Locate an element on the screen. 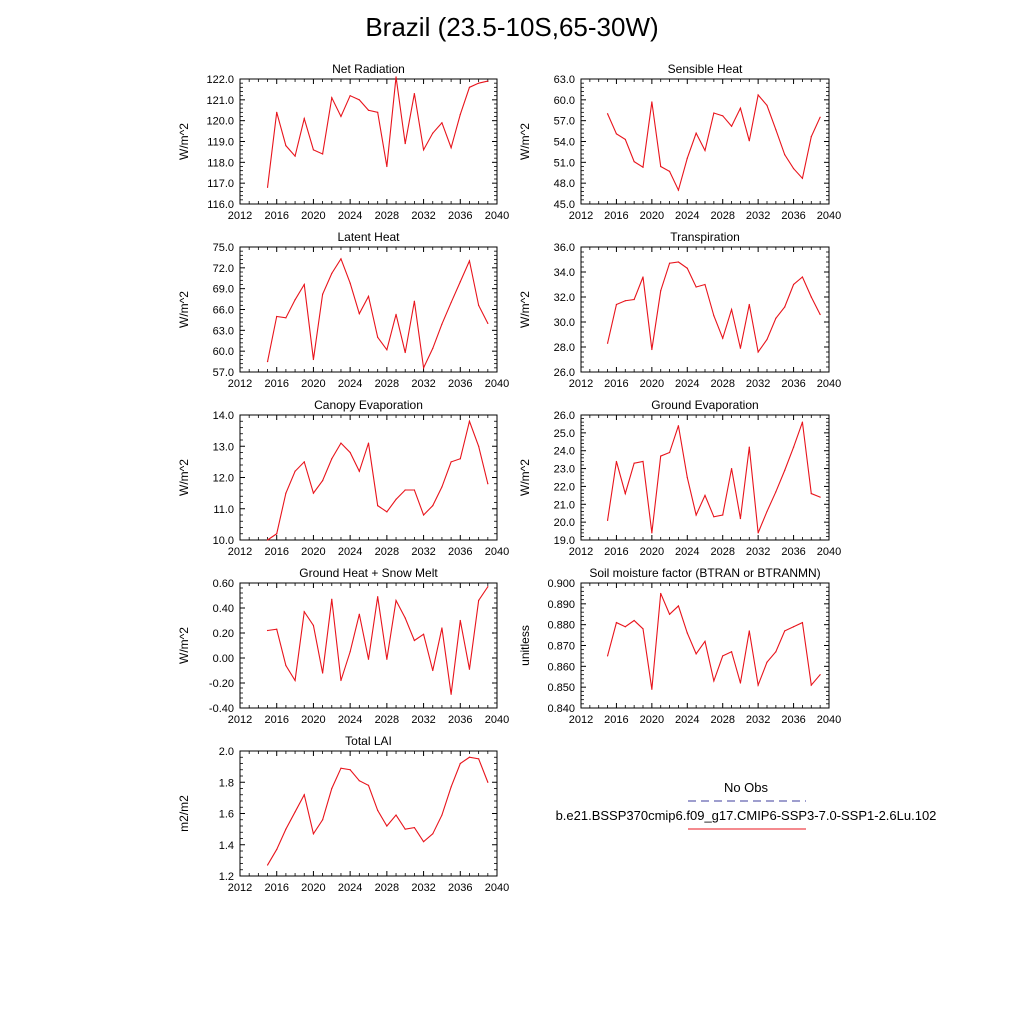 This screenshot has height=1024, width=1024. y-tick-label: 0.860 is located at coordinates (561, 667).